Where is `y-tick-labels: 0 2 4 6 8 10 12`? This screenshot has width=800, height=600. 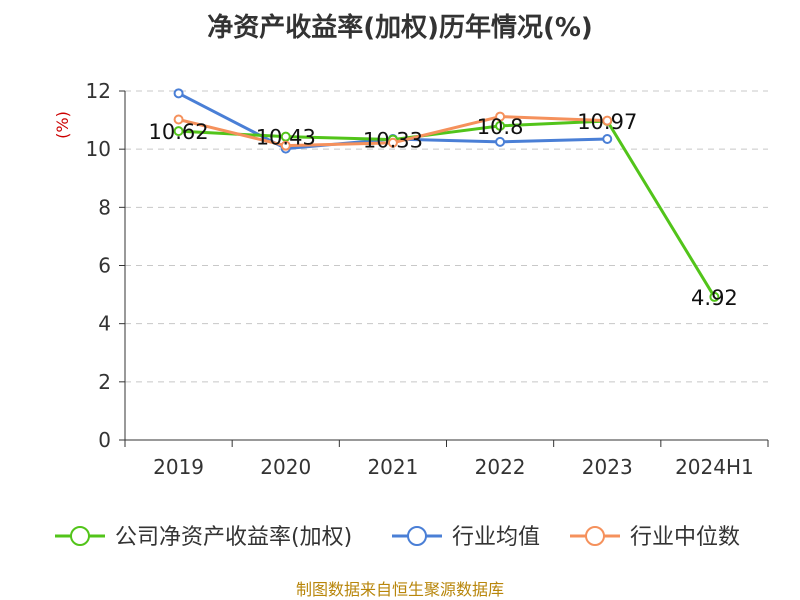
y-tick-labels: 0 2 4 6 8 10 12 is located at coordinates (98, 265).